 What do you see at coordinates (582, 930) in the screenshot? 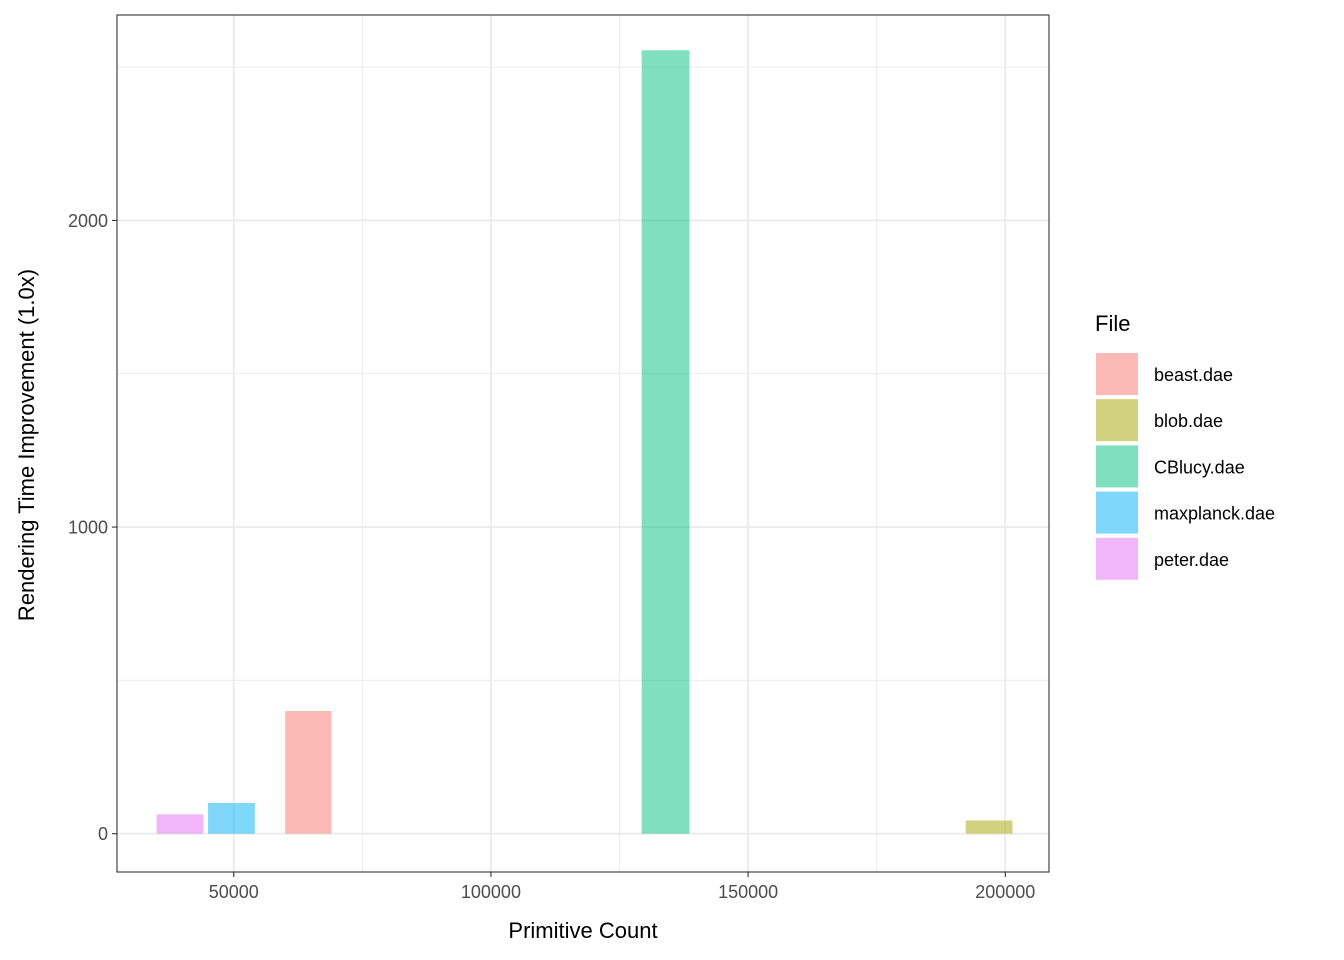
I see `x-axis-title: Primitive Count` at bounding box center [582, 930].